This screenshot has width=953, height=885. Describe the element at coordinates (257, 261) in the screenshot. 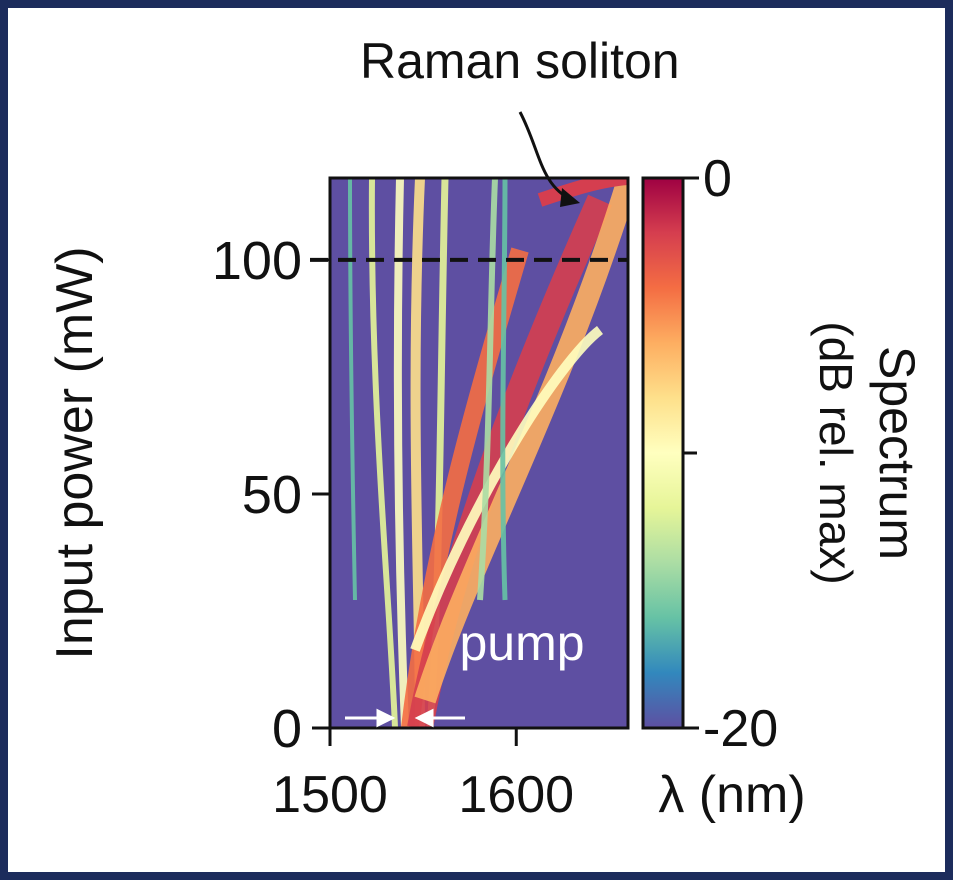

I see `y-tick-label: 100` at that location.